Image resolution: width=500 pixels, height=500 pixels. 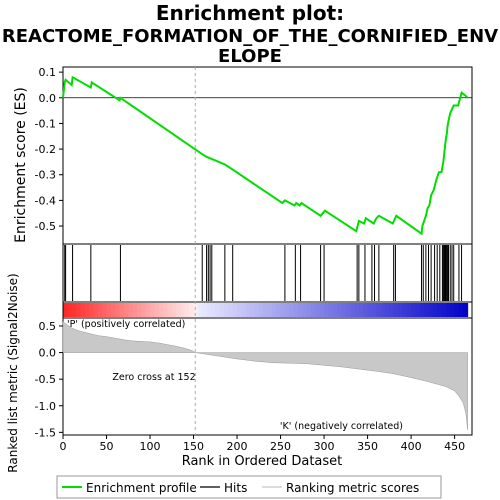 I want to click on rank-y-tick-label: -0.5, so click(x=45, y=379).